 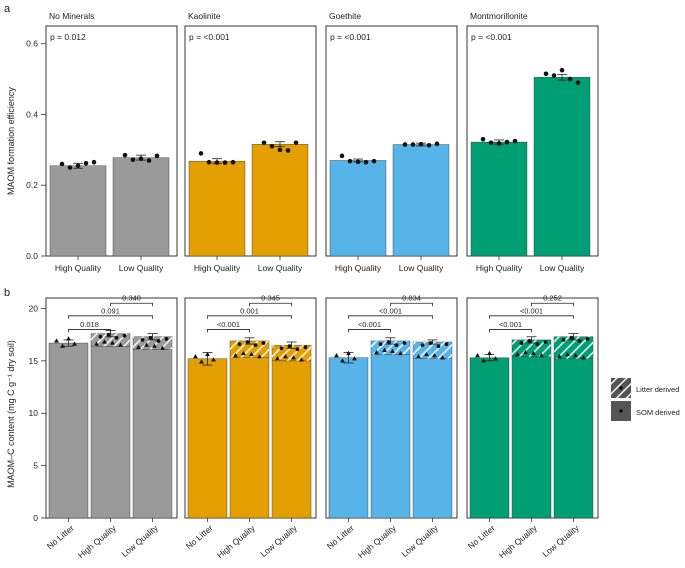 What do you see at coordinates (217, 268) in the screenshot?
I see `panel-a-xtick-label-1-0: High Quality` at bounding box center [217, 268].